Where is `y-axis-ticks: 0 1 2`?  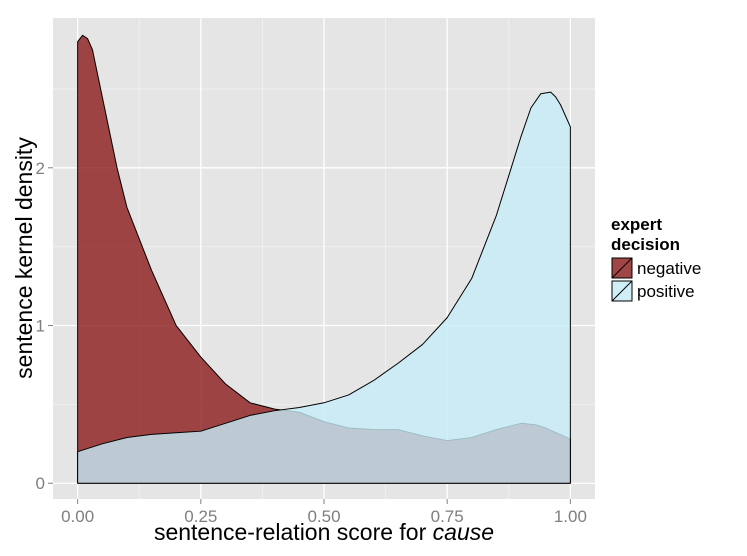
y-axis-ticks: 0 1 2 is located at coordinates (44, 326).